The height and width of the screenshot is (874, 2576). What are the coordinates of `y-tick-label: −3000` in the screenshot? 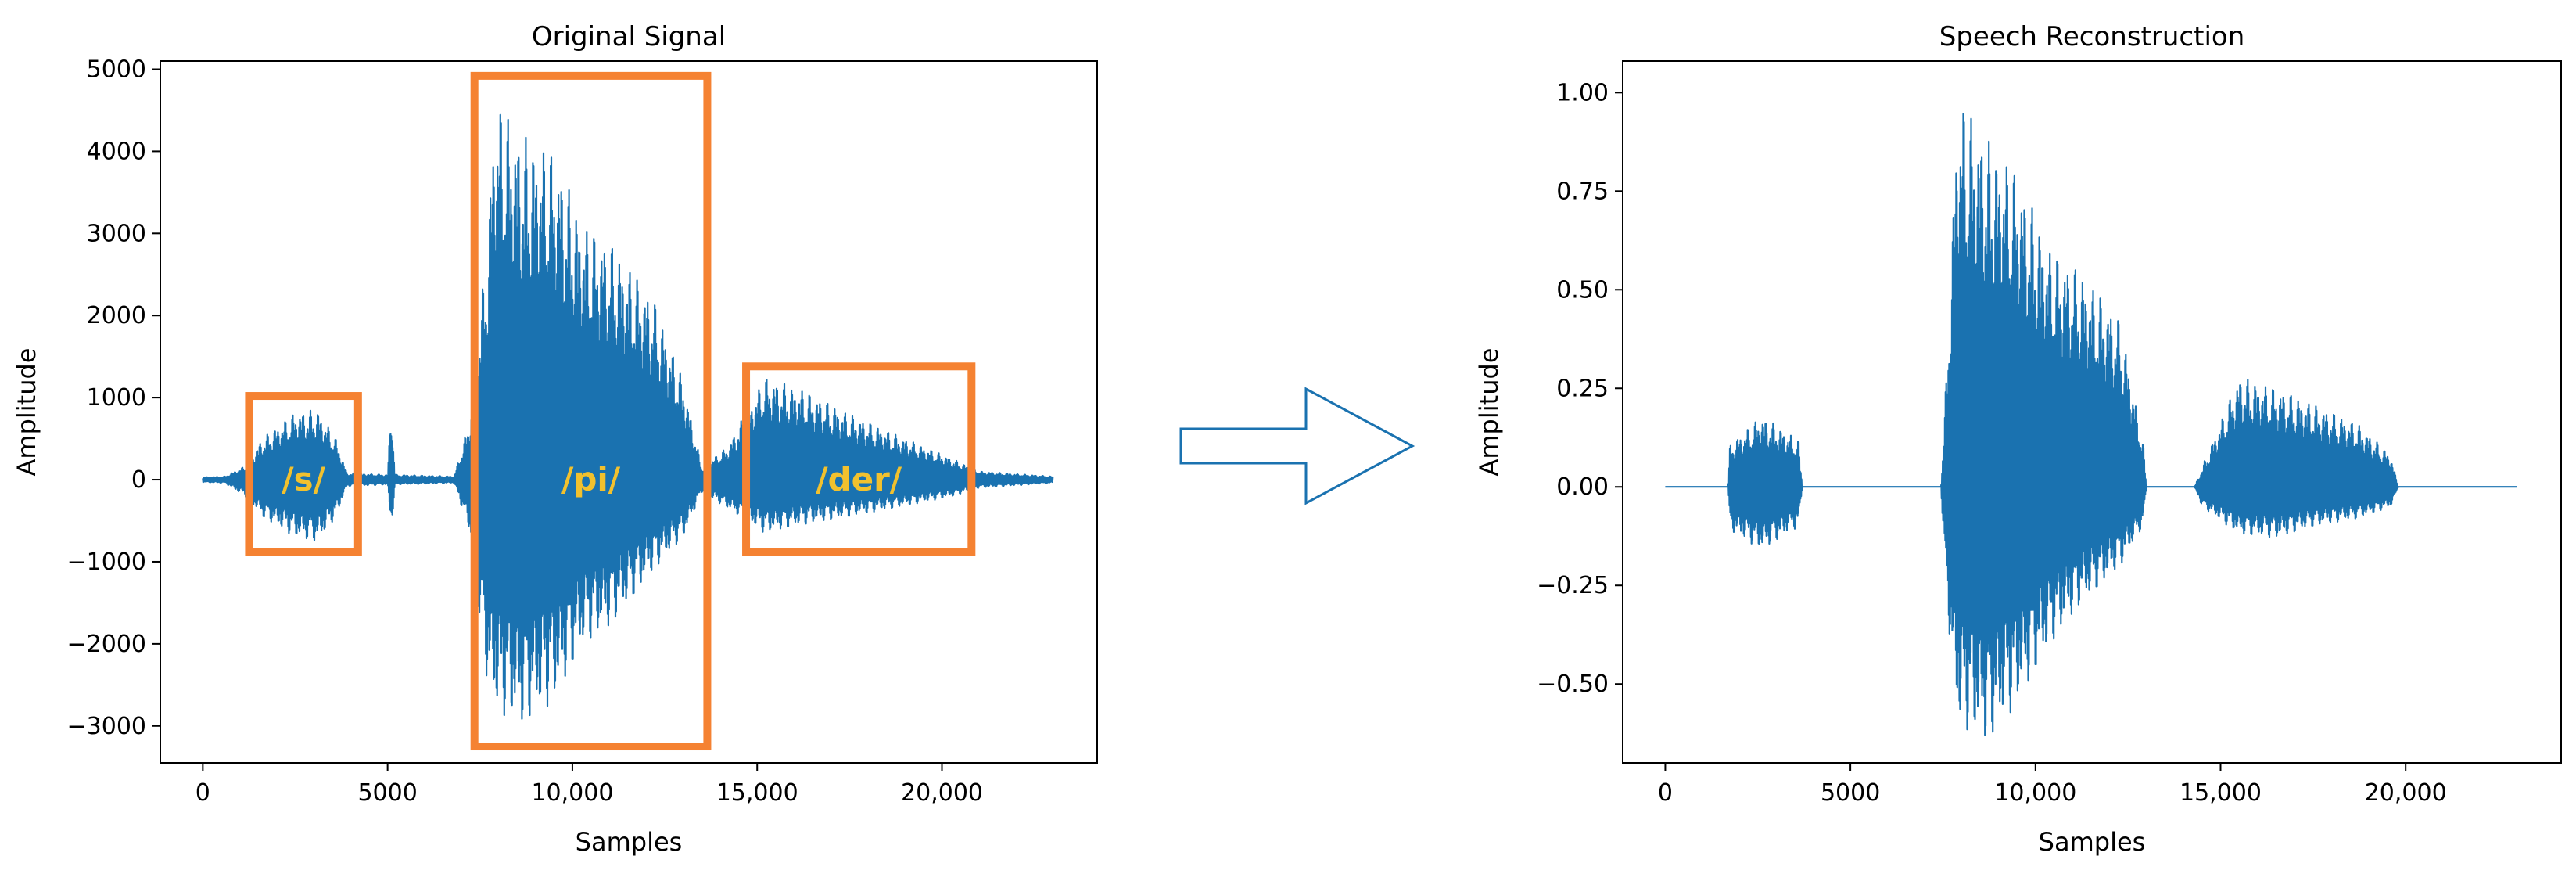 It's located at (106, 726).